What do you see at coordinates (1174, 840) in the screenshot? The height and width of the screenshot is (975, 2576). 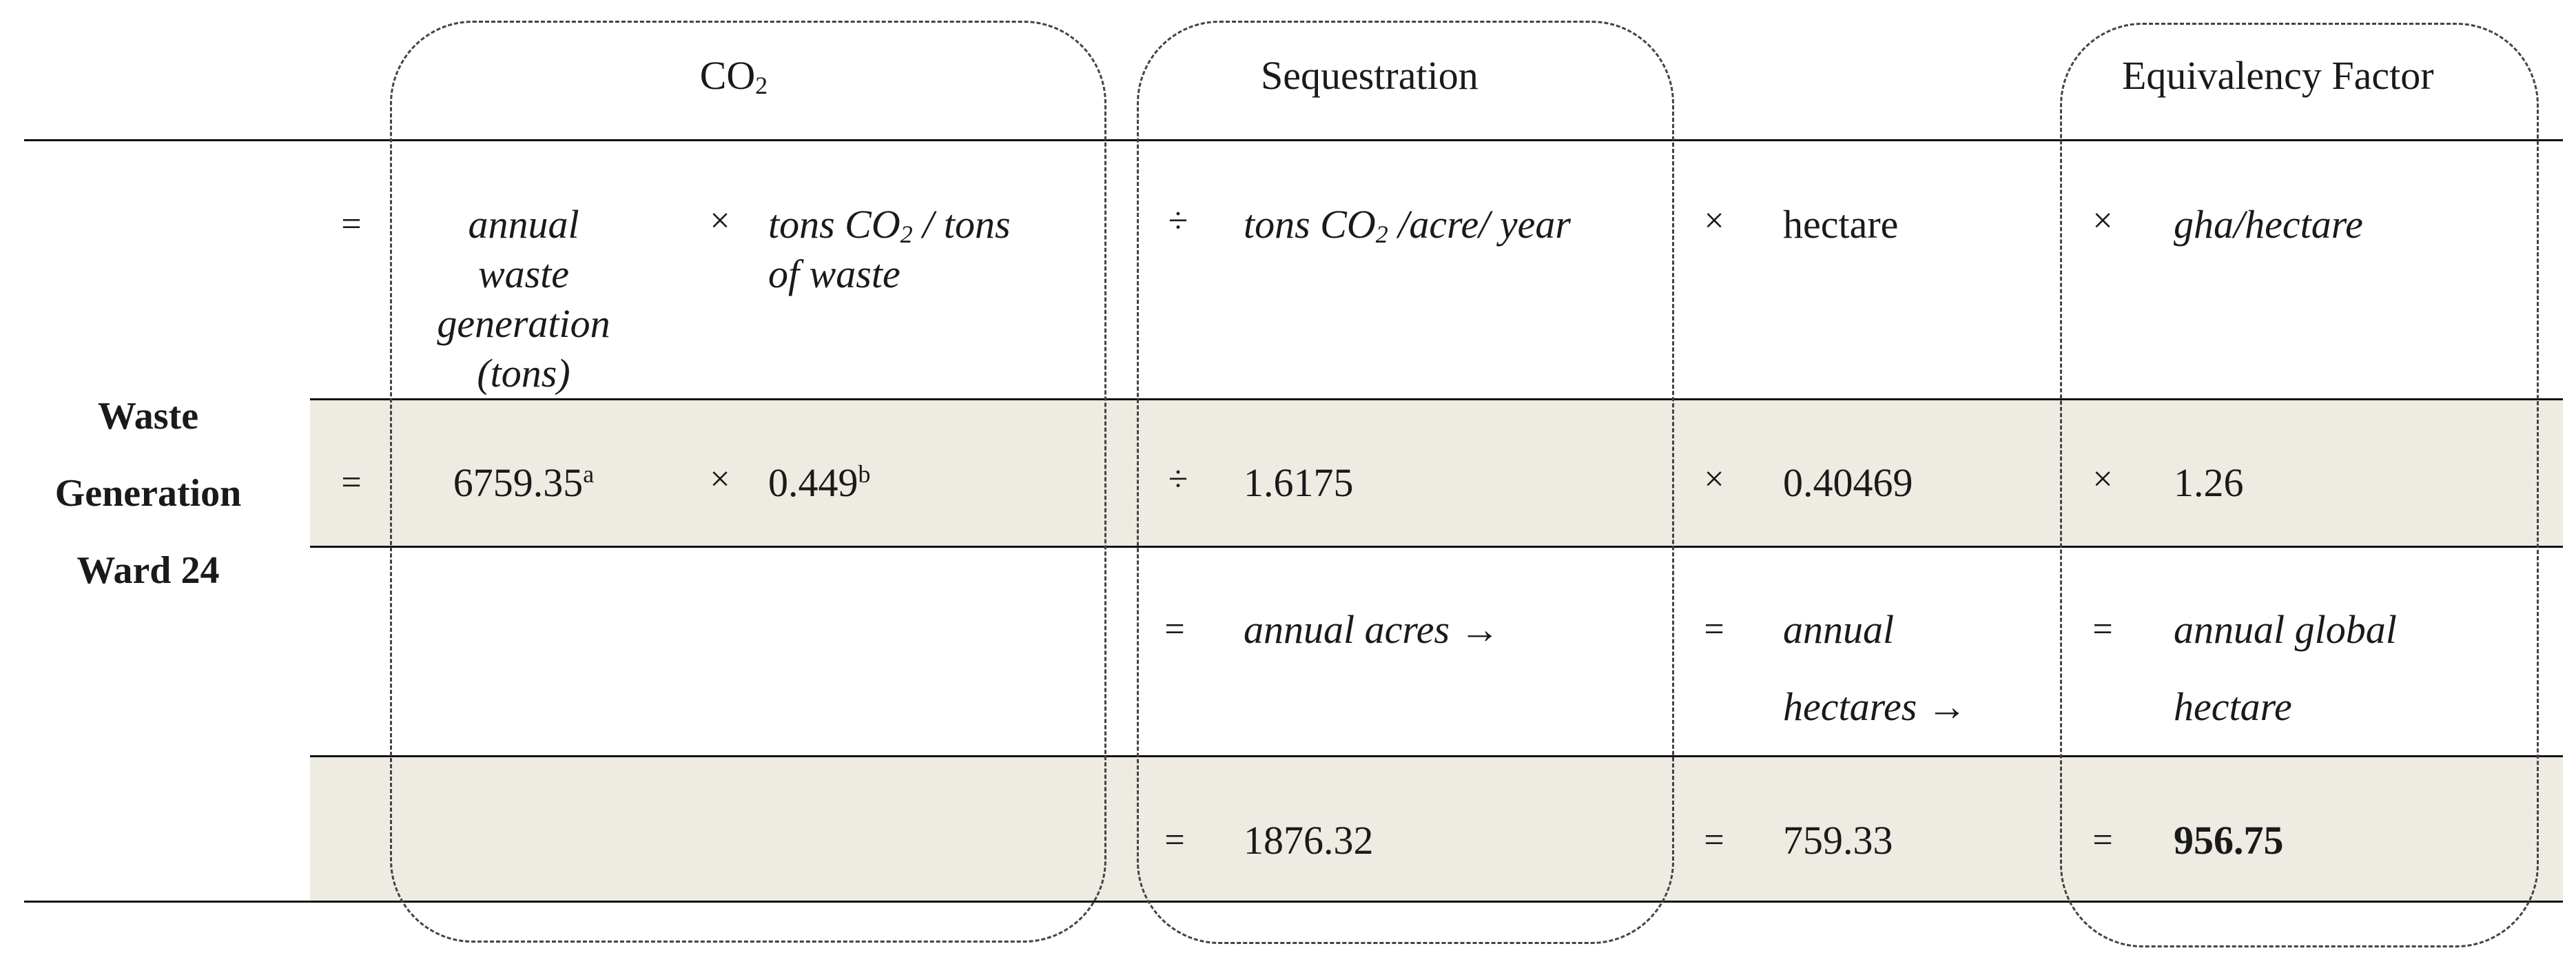 I see `result-value-equals-1: =` at bounding box center [1174, 840].